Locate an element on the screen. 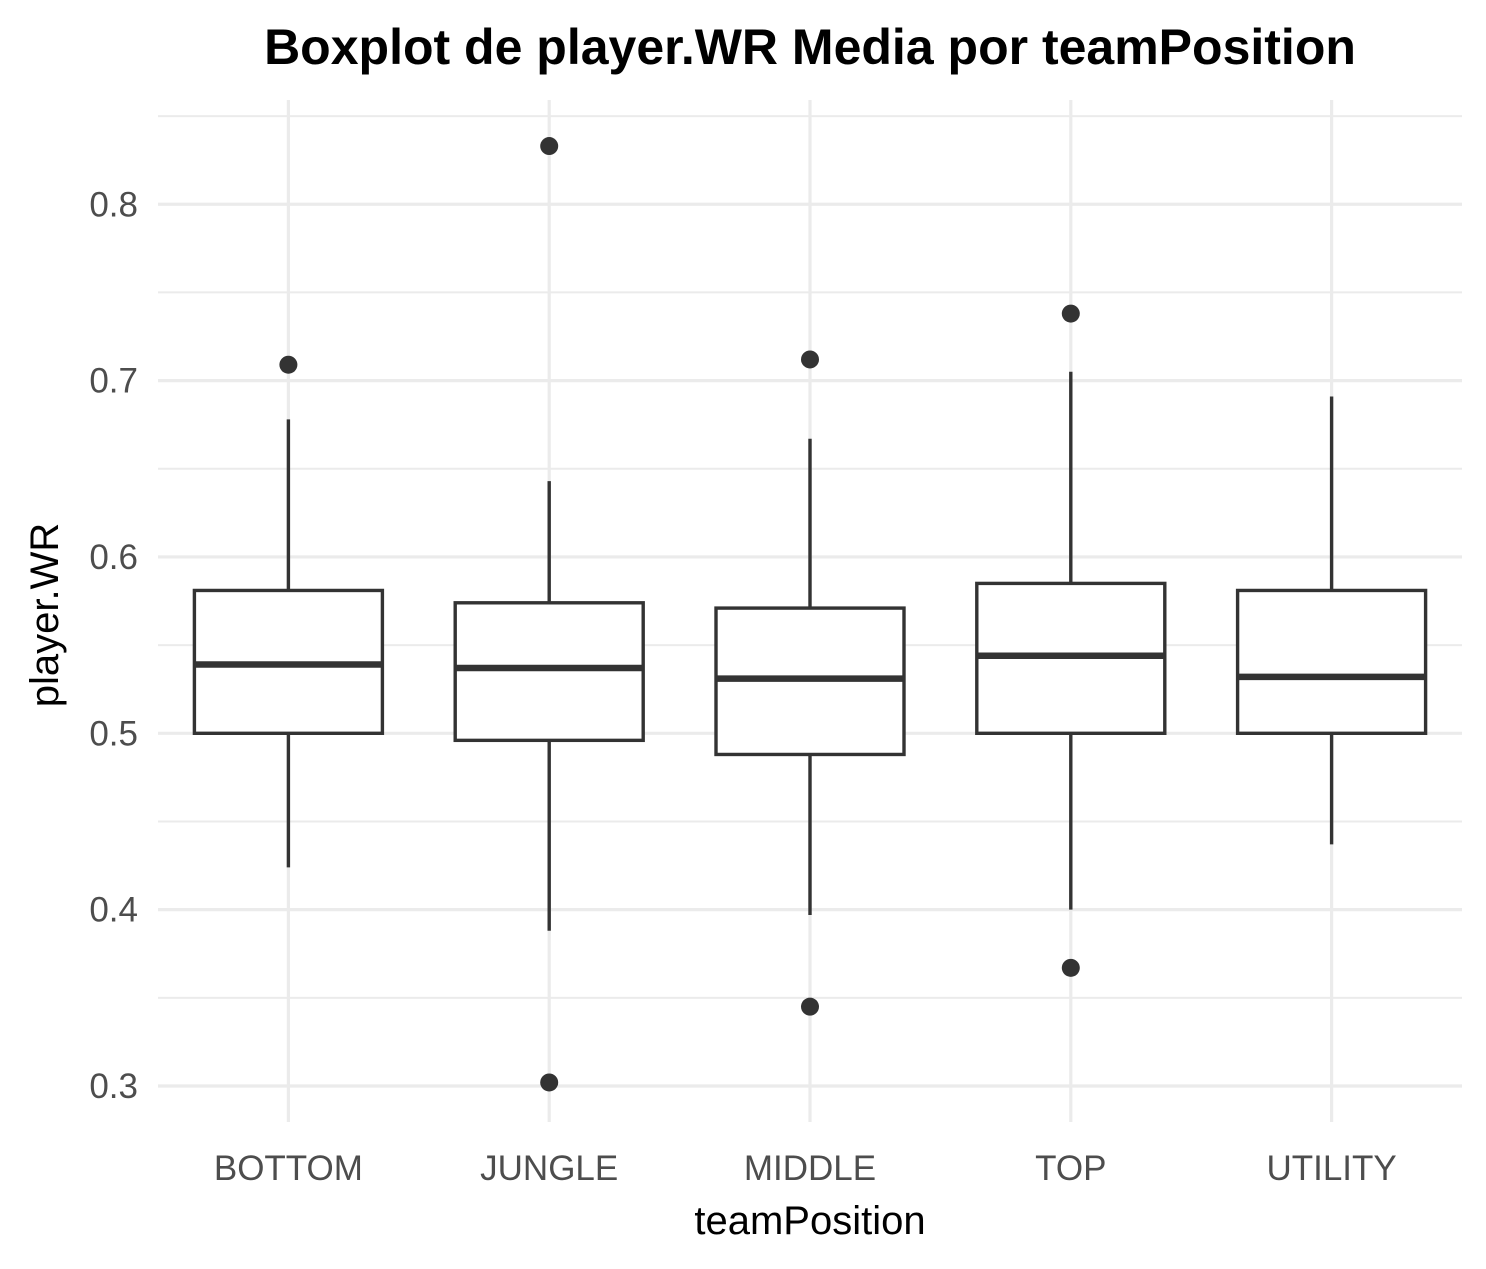 The width and height of the screenshot is (1486, 1269). x-tick-label: TOP is located at coordinates (1070, 1168).